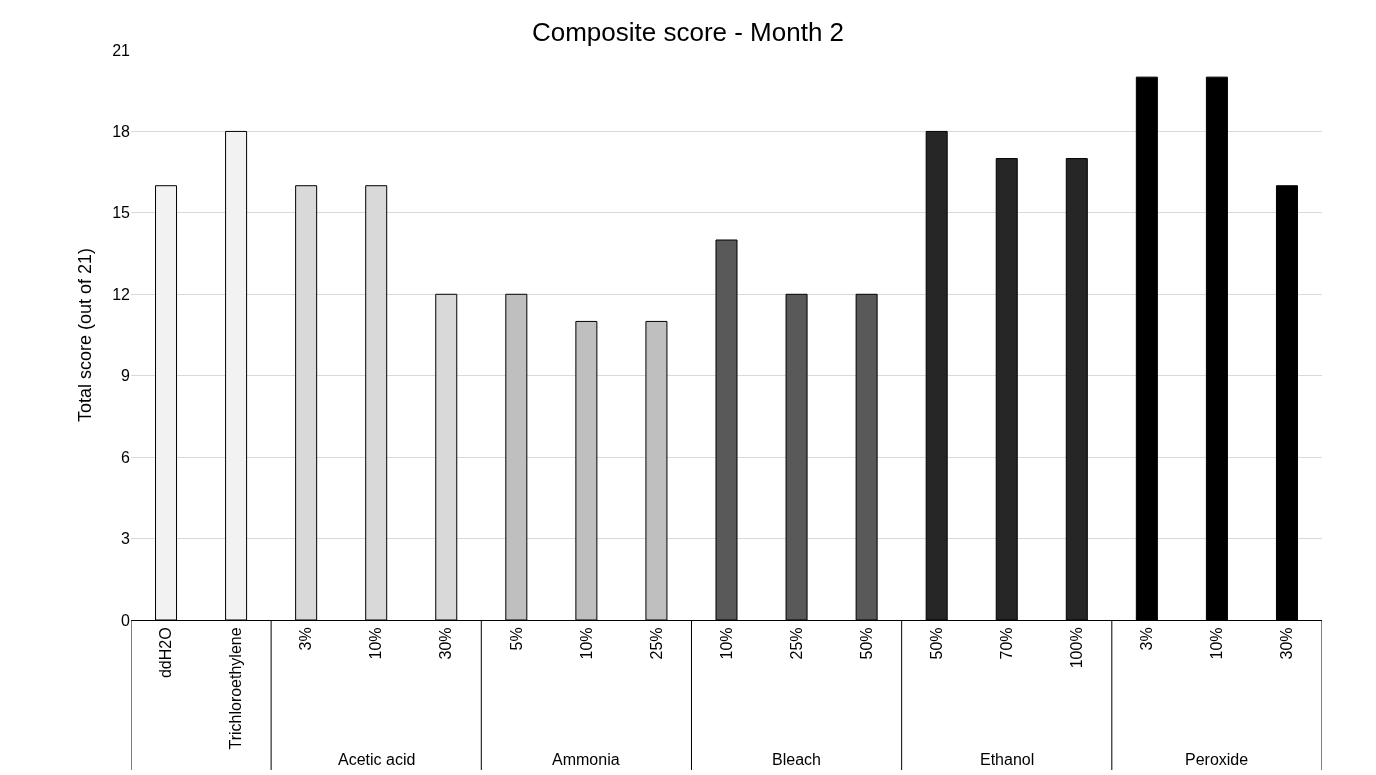  Describe the element at coordinates (586, 759) in the screenshot. I see `text: Ammonia` at that location.